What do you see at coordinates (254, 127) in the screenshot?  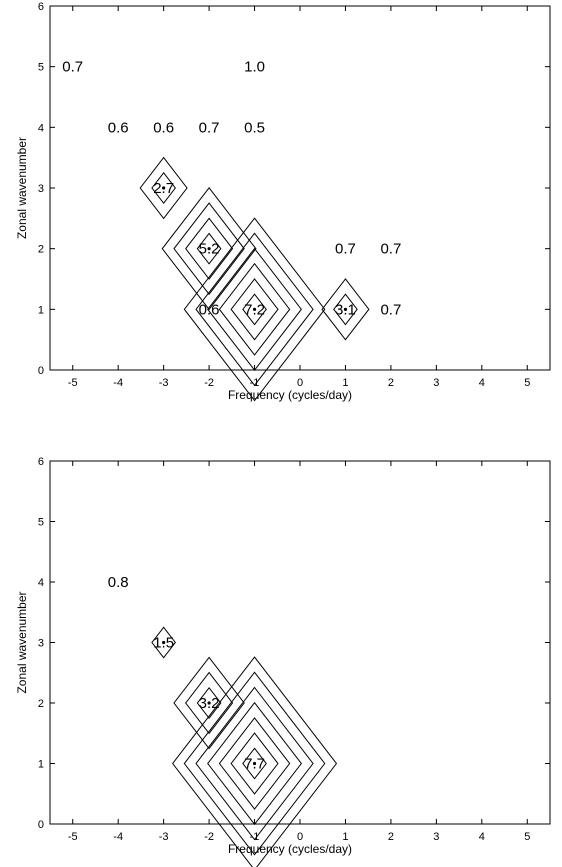 I see `value-label: 0.5` at bounding box center [254, 127].